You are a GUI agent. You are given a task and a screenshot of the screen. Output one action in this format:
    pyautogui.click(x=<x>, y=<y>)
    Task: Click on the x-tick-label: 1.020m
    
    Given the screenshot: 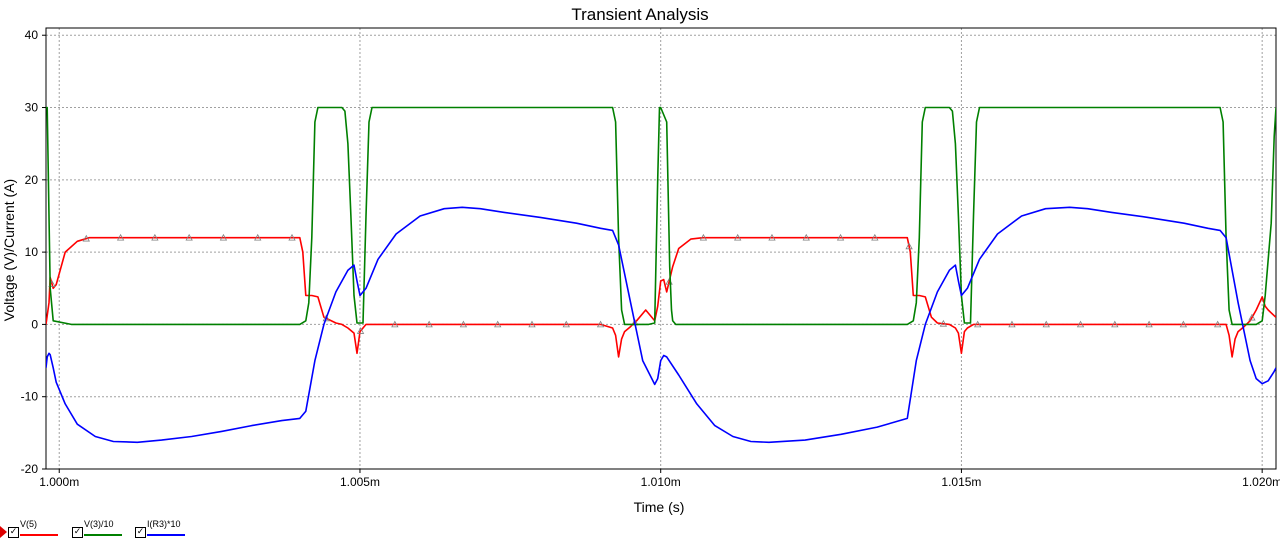 What is the action you would take?
    pyautogui.click(x=1261, y=482)
    